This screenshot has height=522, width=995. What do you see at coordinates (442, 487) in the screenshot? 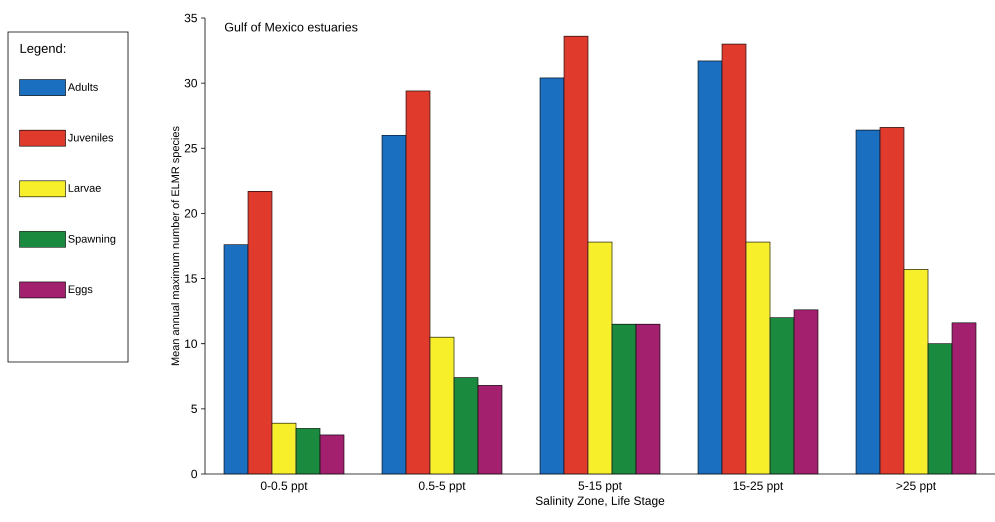
I see `x-tick-label: 0.5-5 ppt` at bounding box center [442, 487].